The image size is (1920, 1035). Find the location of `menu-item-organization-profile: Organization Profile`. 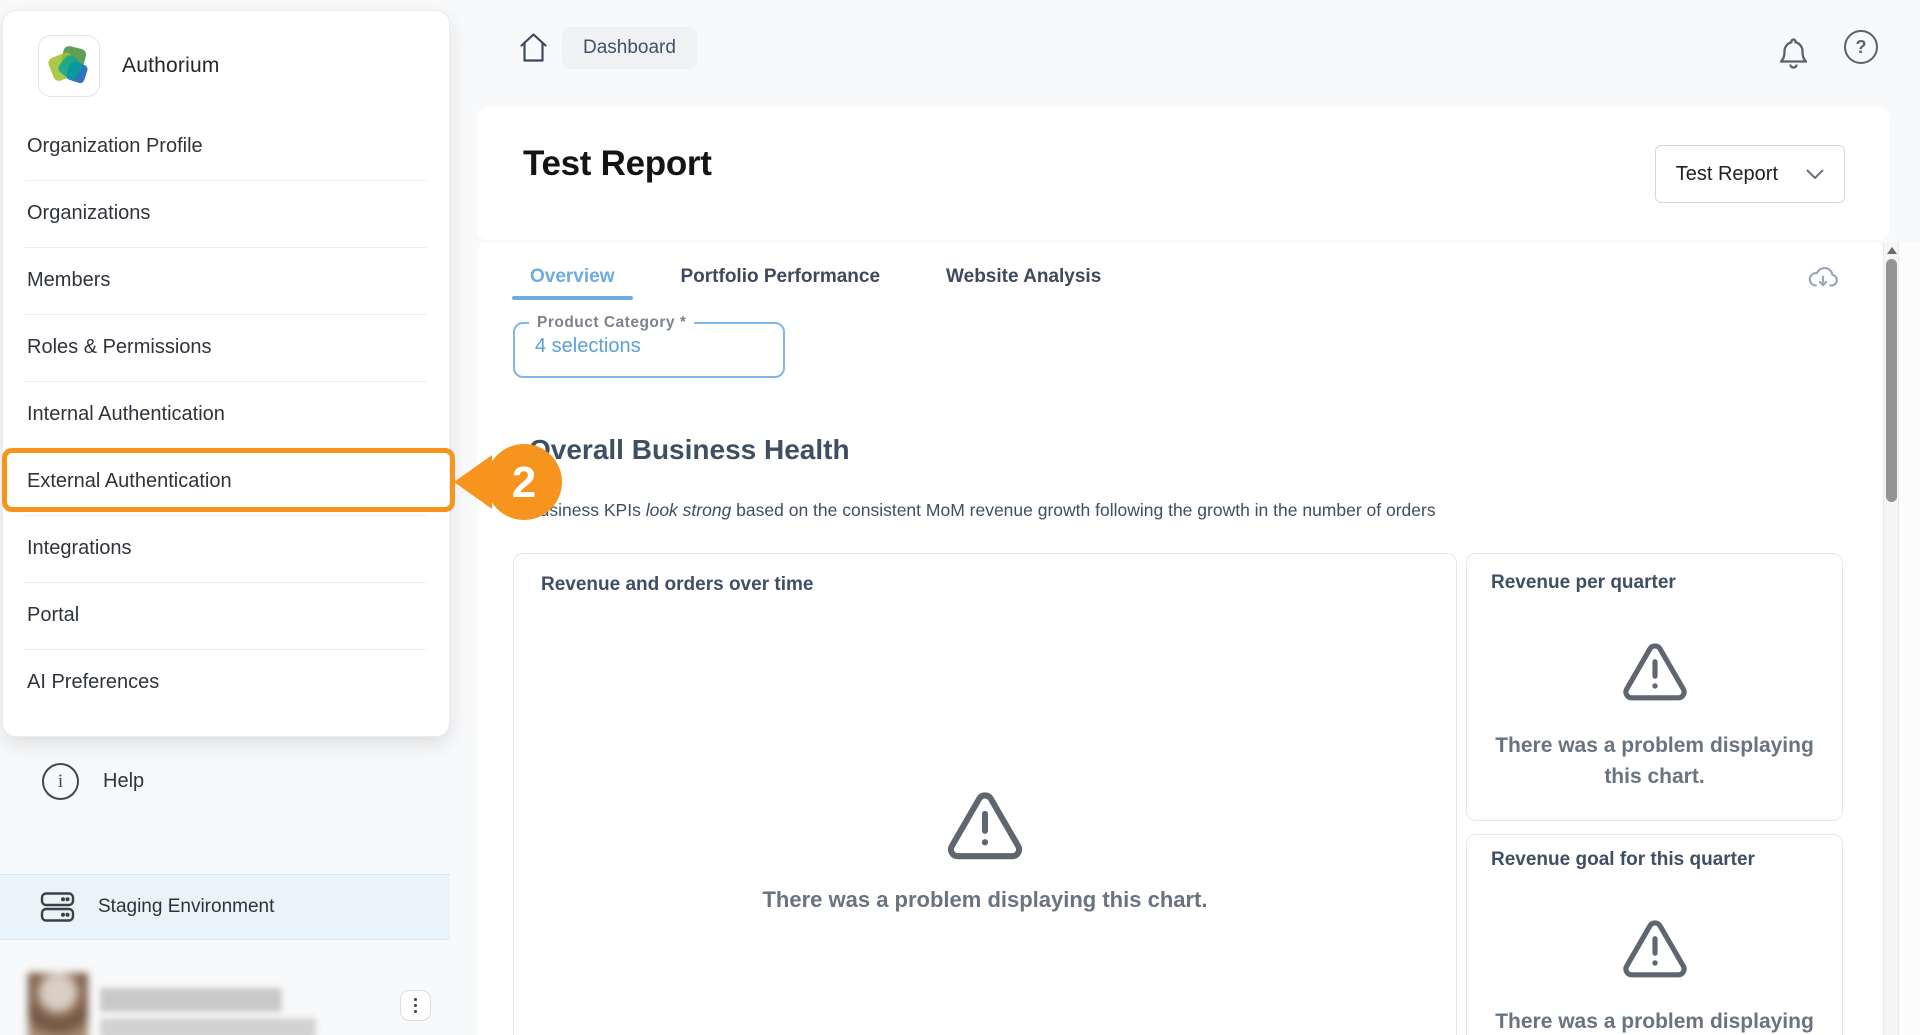

menu-item-organization-profile: Organization Profile is located at coordinates (115, 146).